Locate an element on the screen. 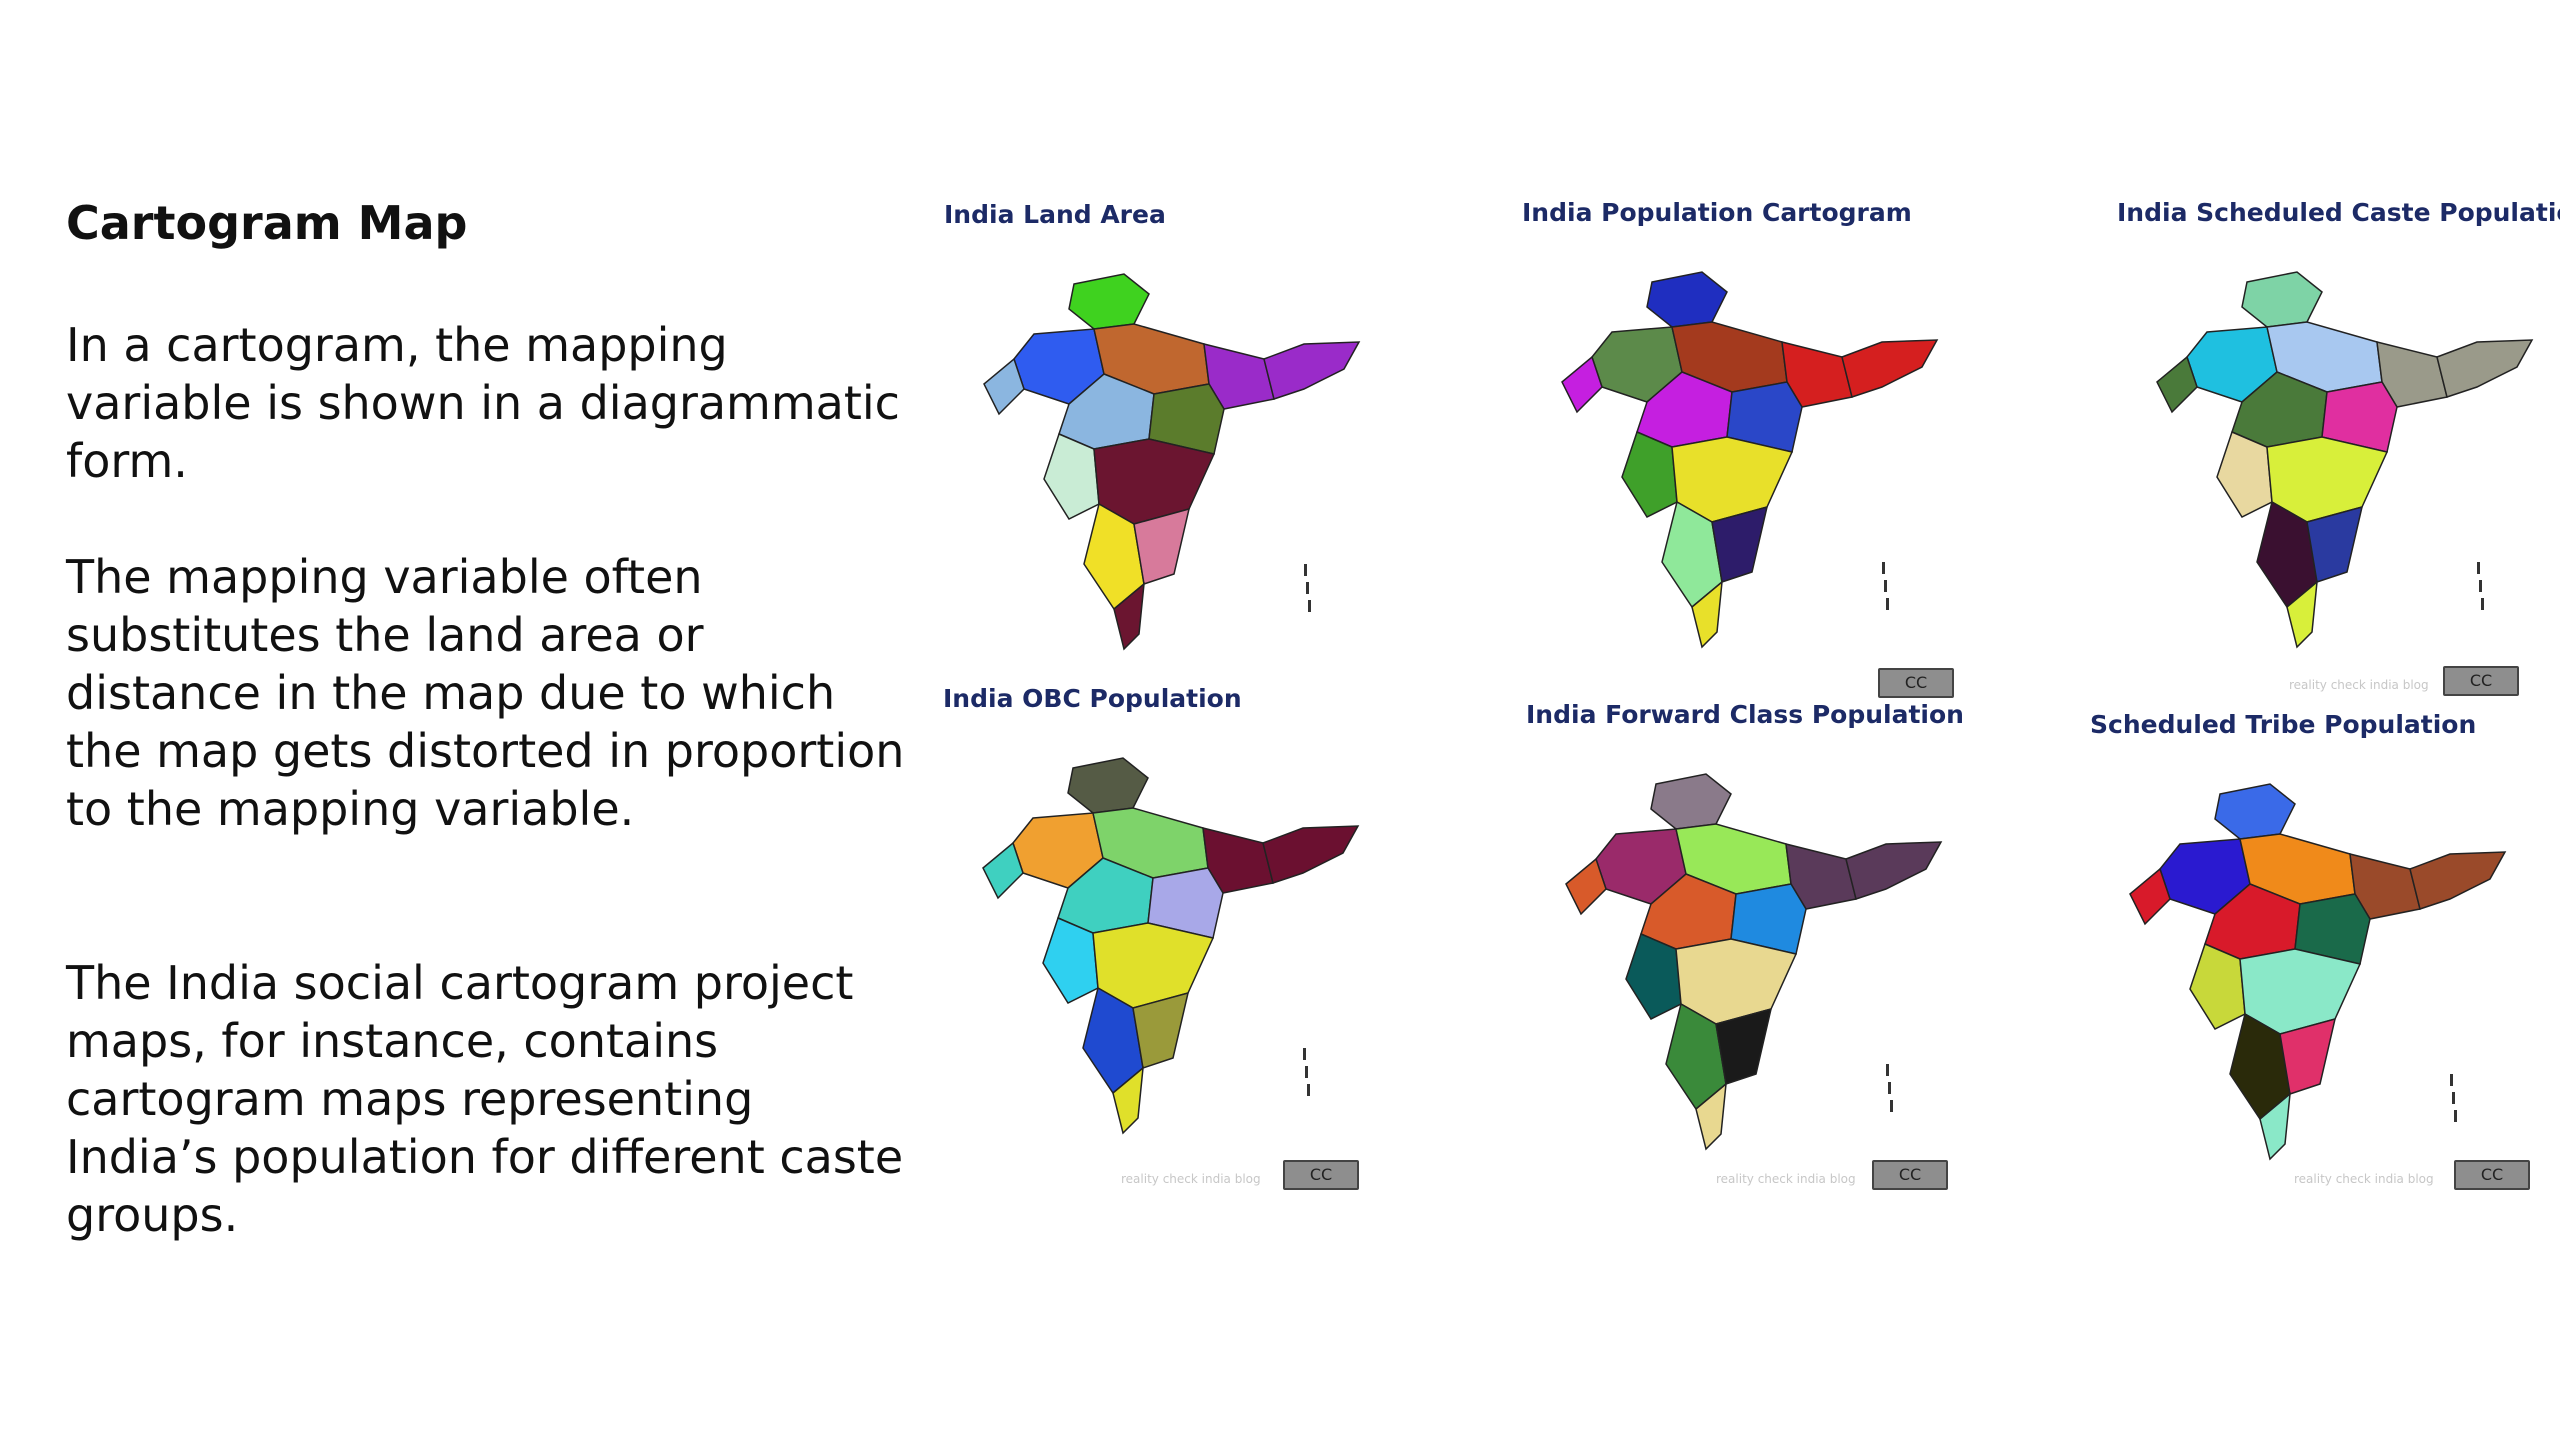 This screenshot has width=2560, height=1440. map-india-scheduled-caste is located at coordinates (2345, 460).